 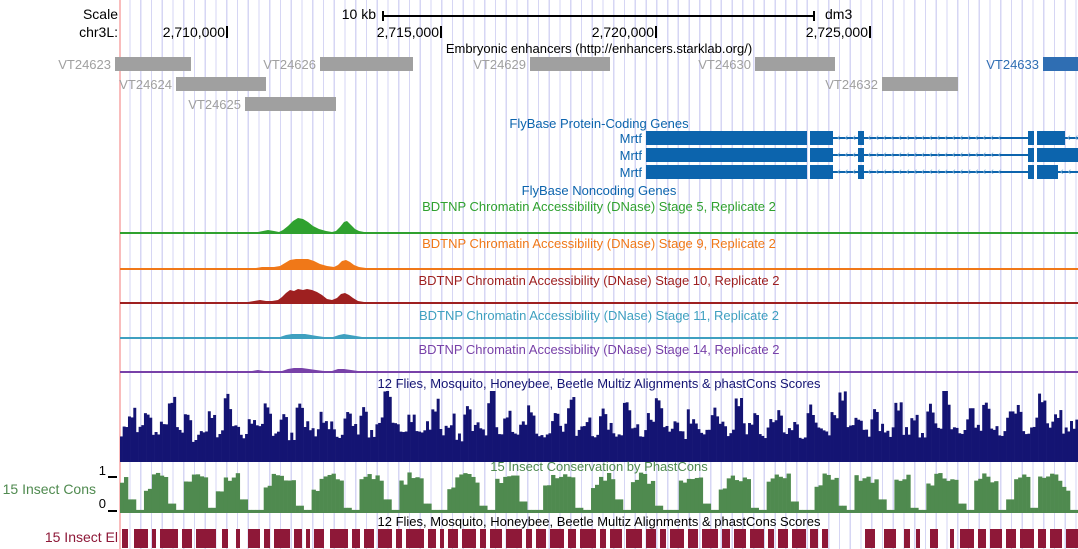 What do you see at coordinates (630, 155) in the screenshot?
I see `gene-name-label: Mrtf` at bounding box center [630, 155].